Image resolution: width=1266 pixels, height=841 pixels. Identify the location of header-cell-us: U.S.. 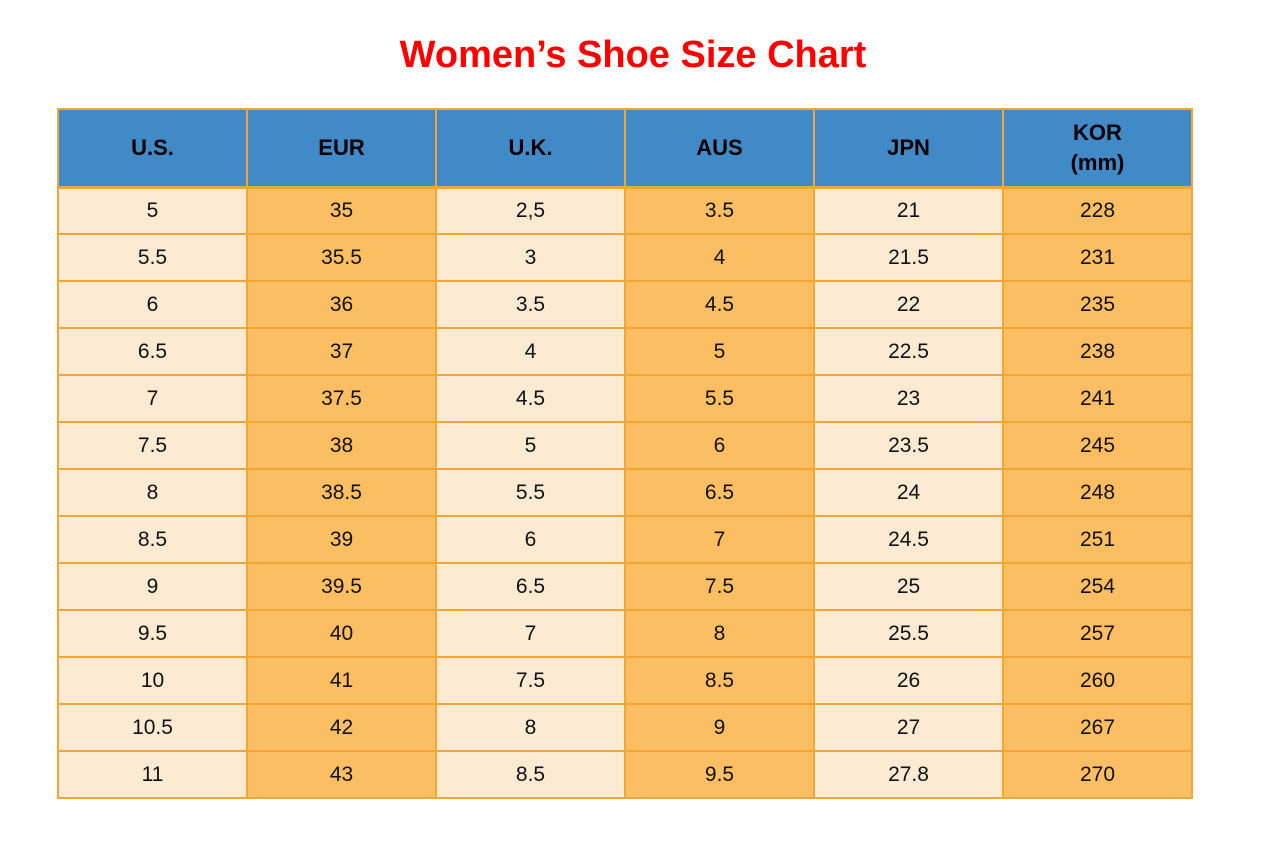
(152, 148).